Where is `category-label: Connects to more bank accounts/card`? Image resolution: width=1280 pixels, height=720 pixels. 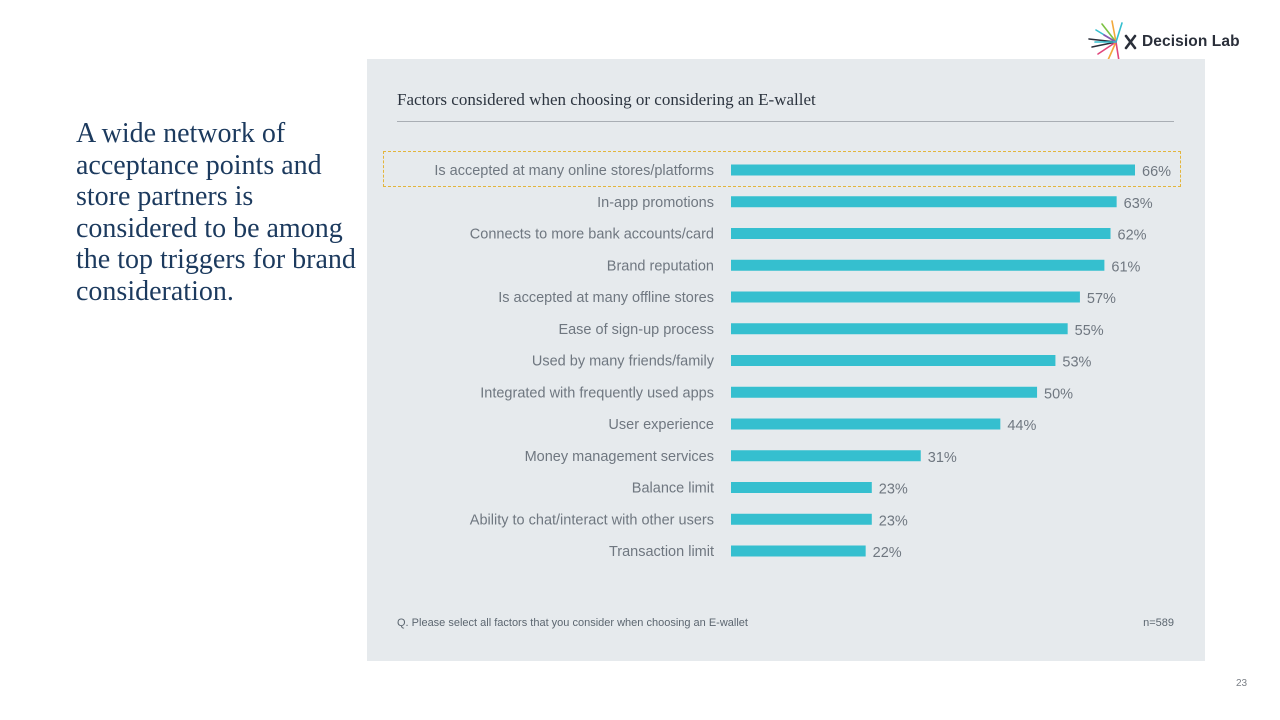 category-label: Connects to more bank accounts/card is located at coordinates (592, 235).